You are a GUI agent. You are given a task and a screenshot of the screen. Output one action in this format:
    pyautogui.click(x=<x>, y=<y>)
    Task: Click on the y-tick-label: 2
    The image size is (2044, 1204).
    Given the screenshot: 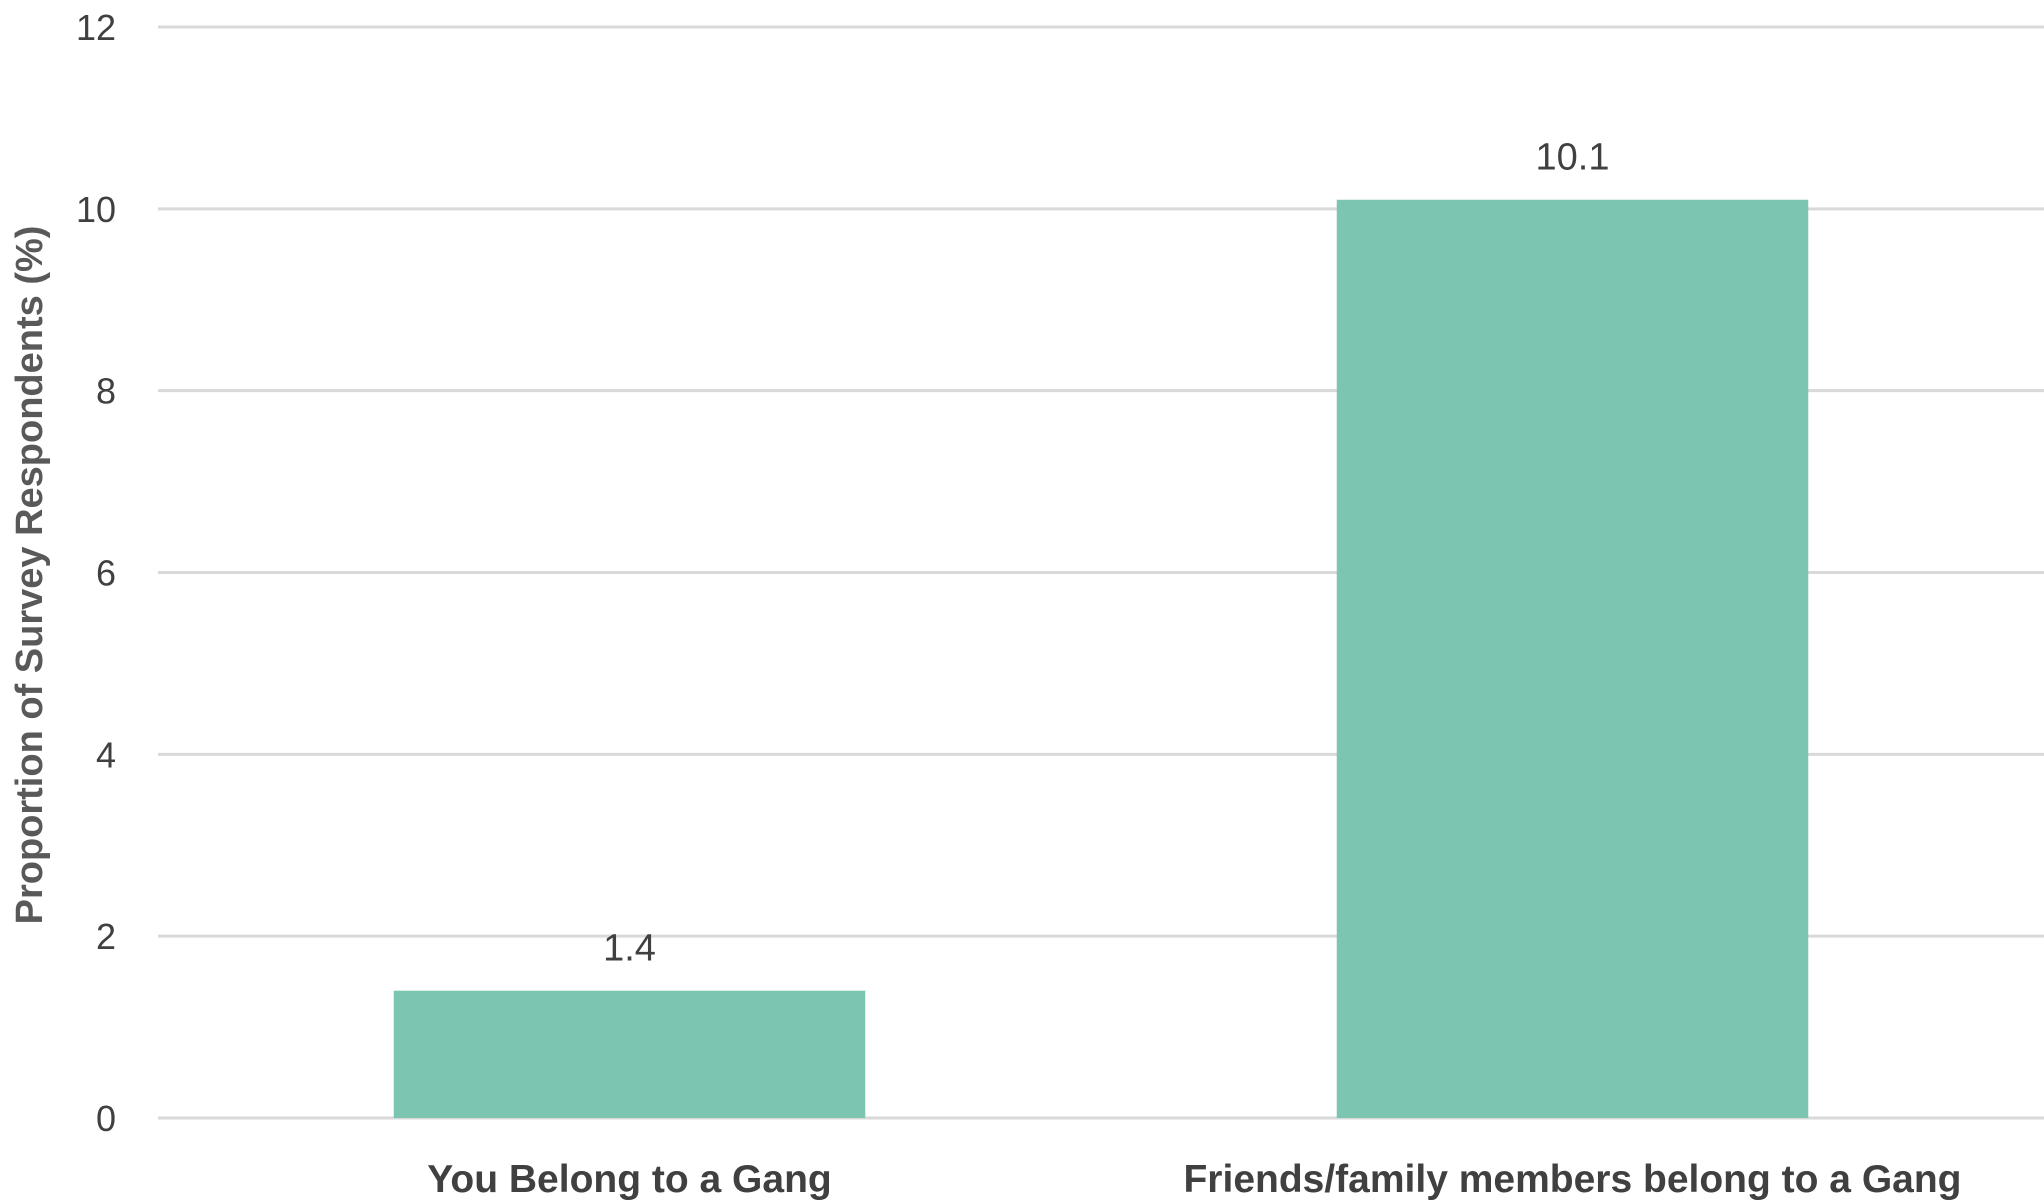 What is the action you would take?
    pyautogui.click(x=106, y=936)
    